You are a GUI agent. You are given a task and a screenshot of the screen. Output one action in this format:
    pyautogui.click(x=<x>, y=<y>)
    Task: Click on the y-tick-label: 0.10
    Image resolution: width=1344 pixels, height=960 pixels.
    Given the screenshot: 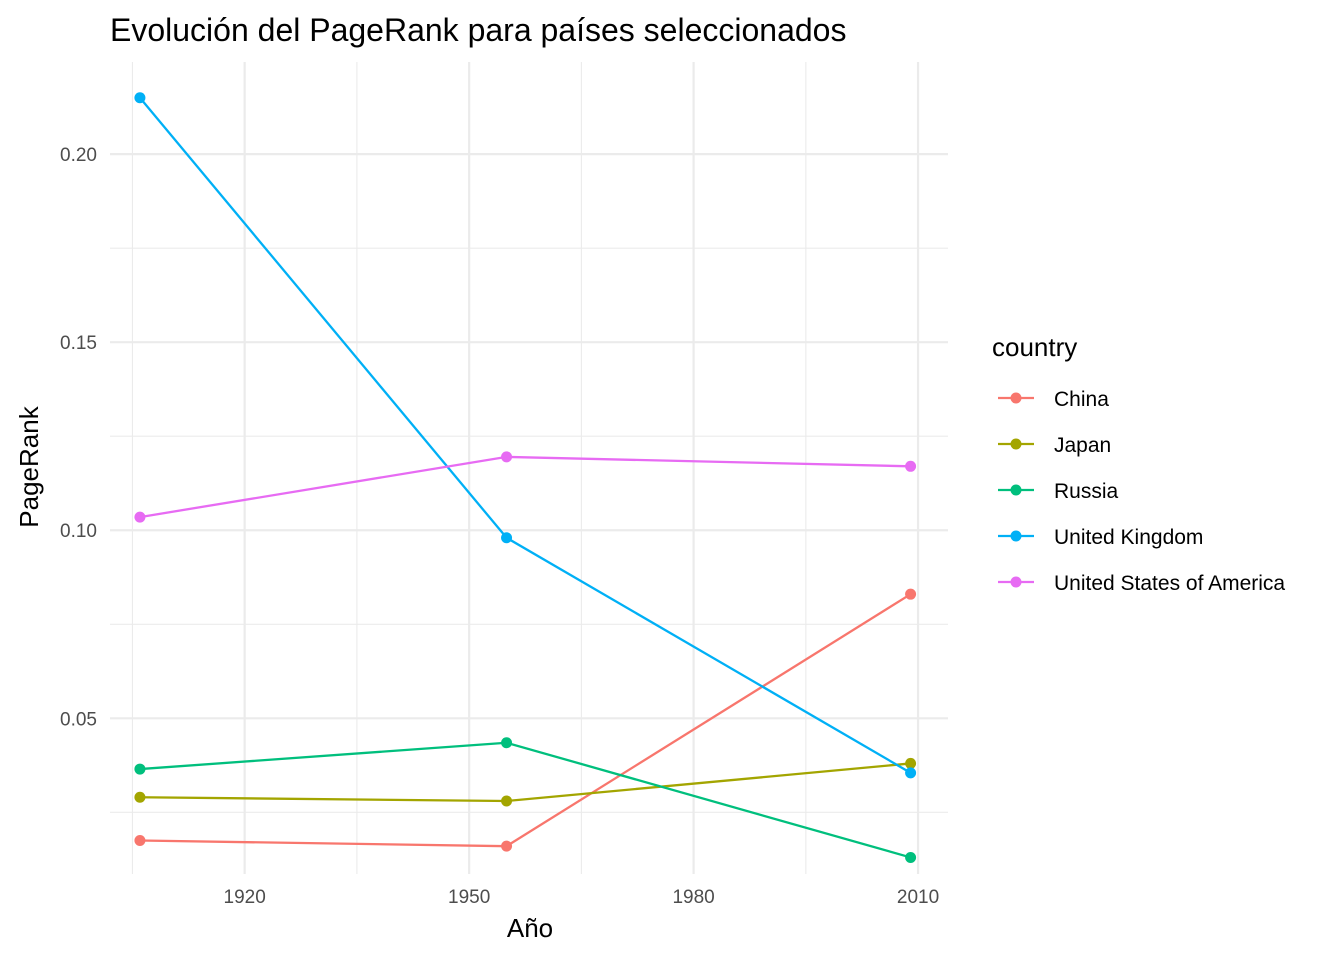 What is the action you would take?
    pyautogui.click(x=78, y=531)
    